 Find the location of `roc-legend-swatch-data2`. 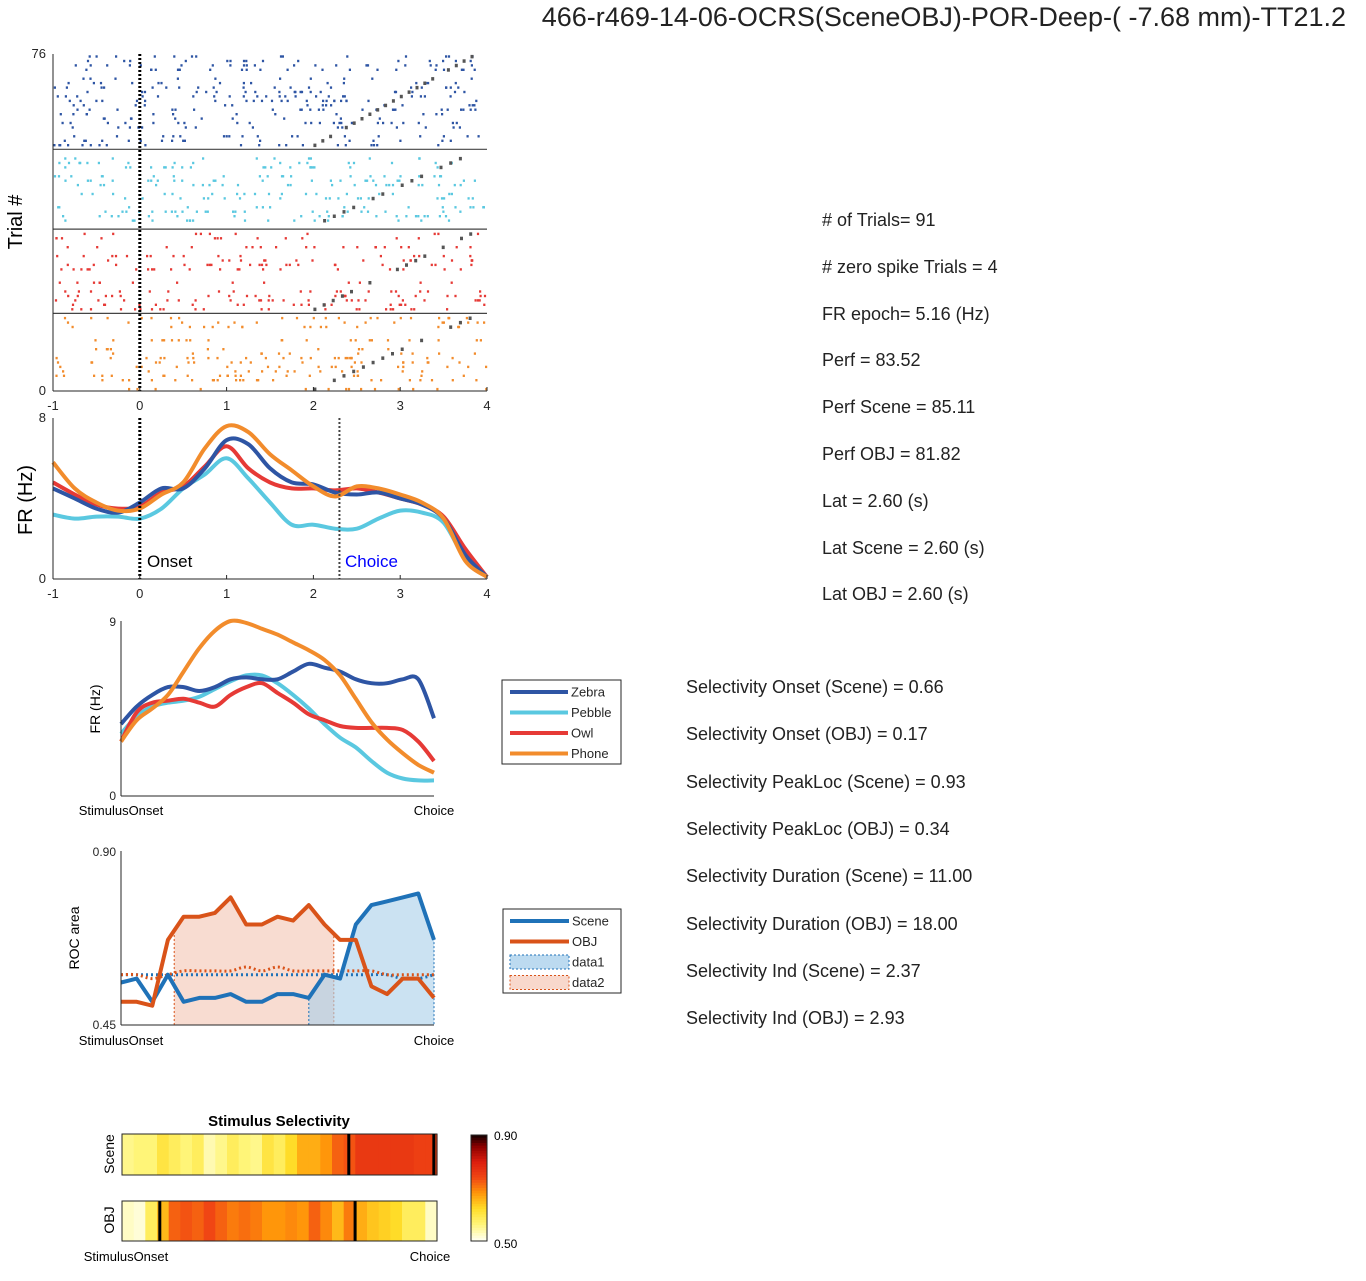

roc-legend-swatch-data2 is located at coordinates (539, 982).